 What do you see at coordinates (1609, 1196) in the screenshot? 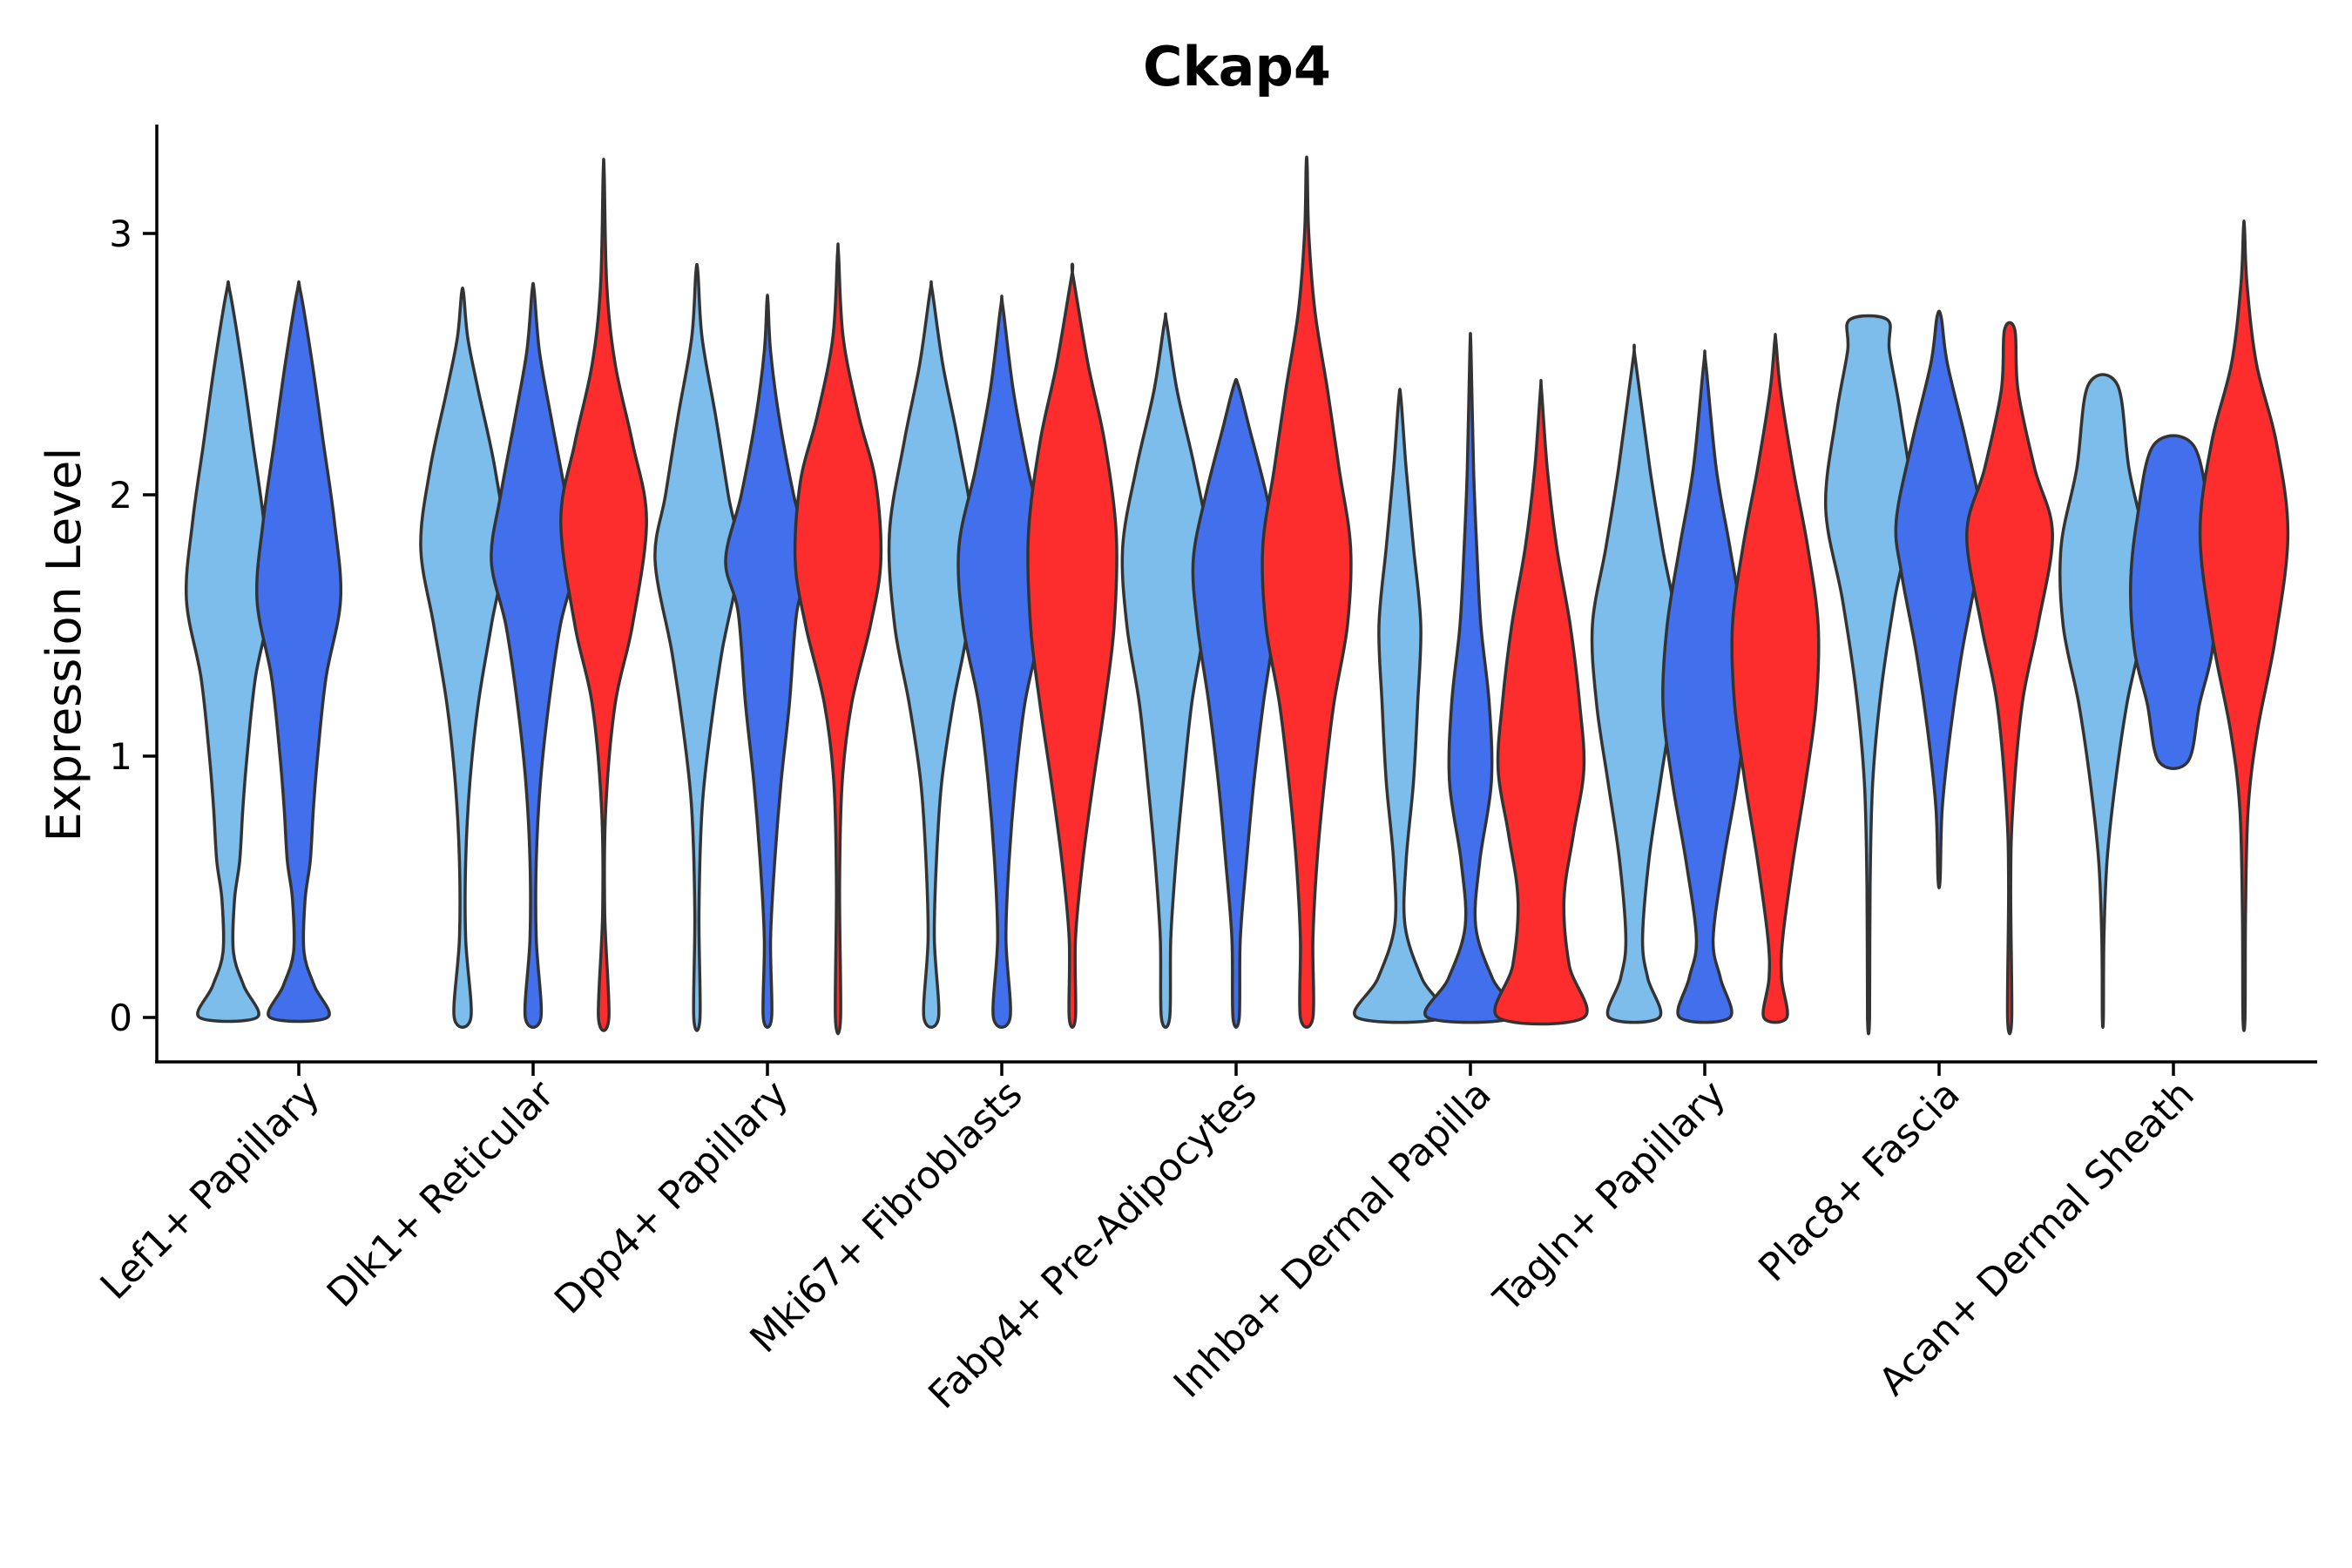
I see `x-tick-label: Tagln+ Papillary` at bounding box center [1609, 1196].